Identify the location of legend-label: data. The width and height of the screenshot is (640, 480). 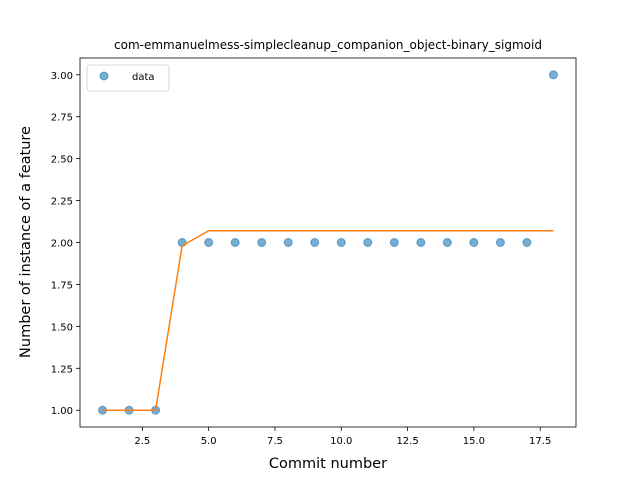
(143, 77).